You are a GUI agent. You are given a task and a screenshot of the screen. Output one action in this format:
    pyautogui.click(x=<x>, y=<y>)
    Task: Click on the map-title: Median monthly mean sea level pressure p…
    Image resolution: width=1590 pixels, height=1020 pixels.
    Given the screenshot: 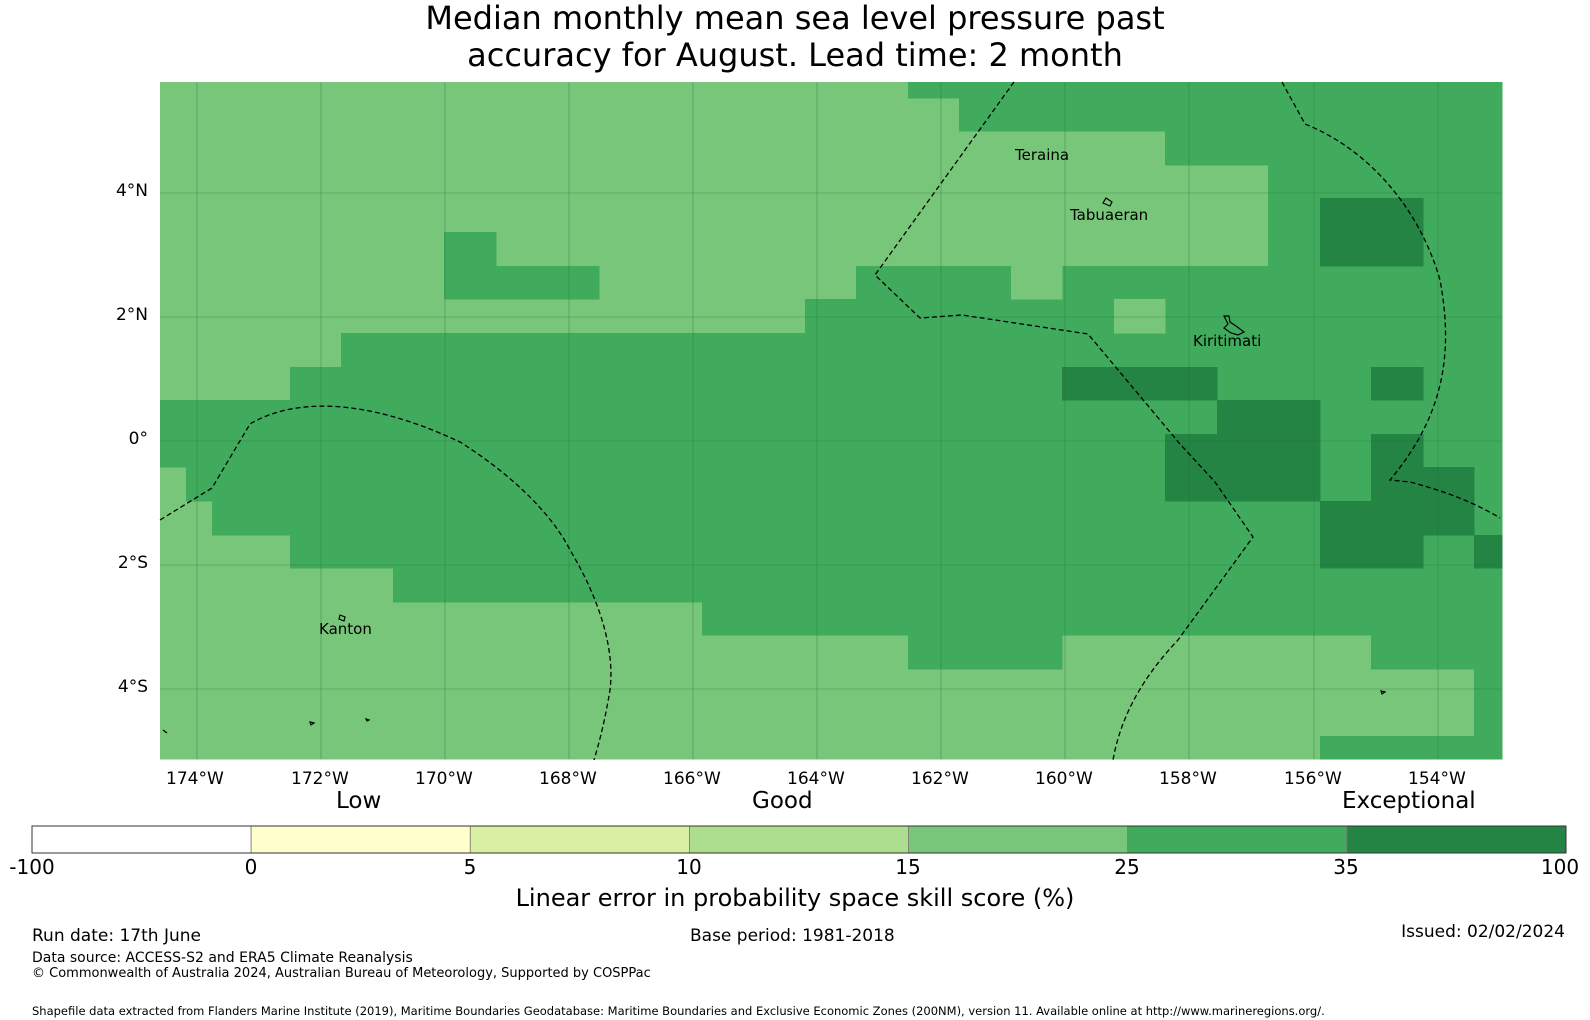 What is the action you would take?
    pyautogui.click(x=795, y=37)
    